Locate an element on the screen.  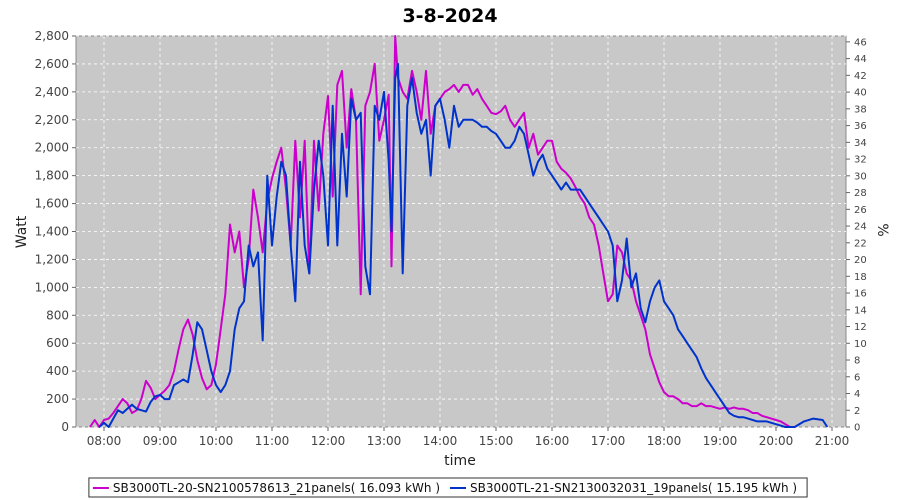
y2-tick-label: 2 is located at coordinates (857, 411).